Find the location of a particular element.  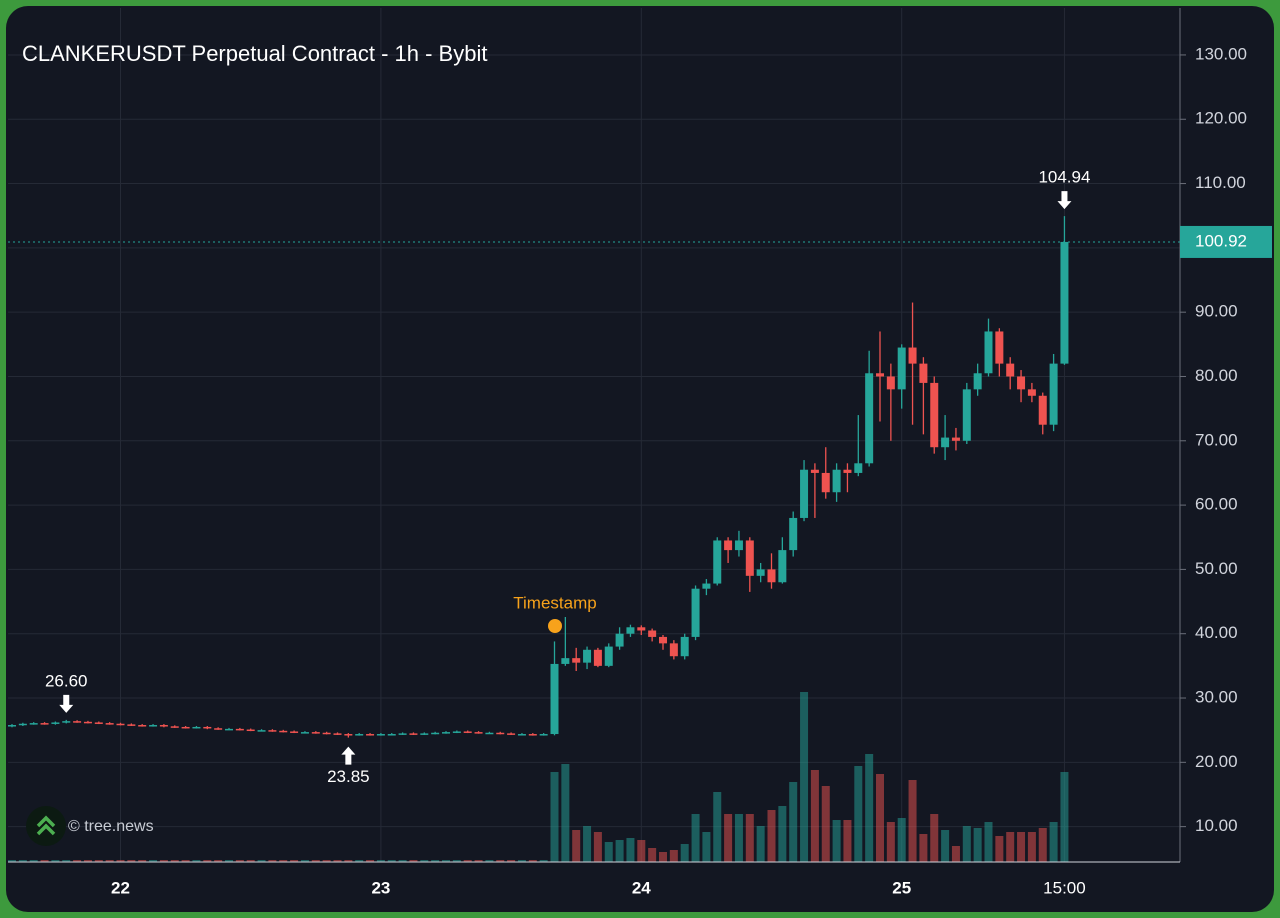

x-tick-label: 24 is located at coordinates (641, 887).